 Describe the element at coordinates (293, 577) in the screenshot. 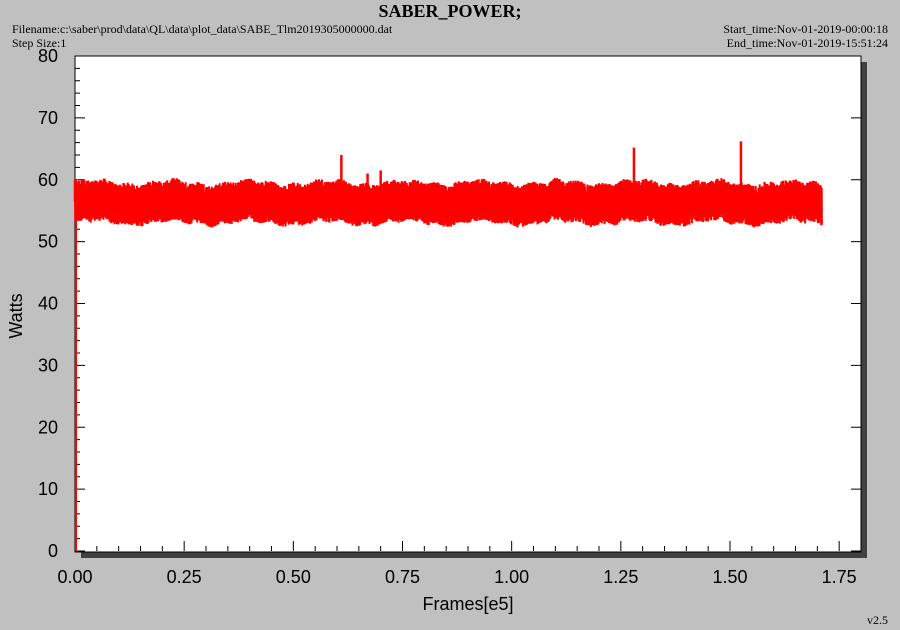

I see `x-tick-label: 0.50` at that location.